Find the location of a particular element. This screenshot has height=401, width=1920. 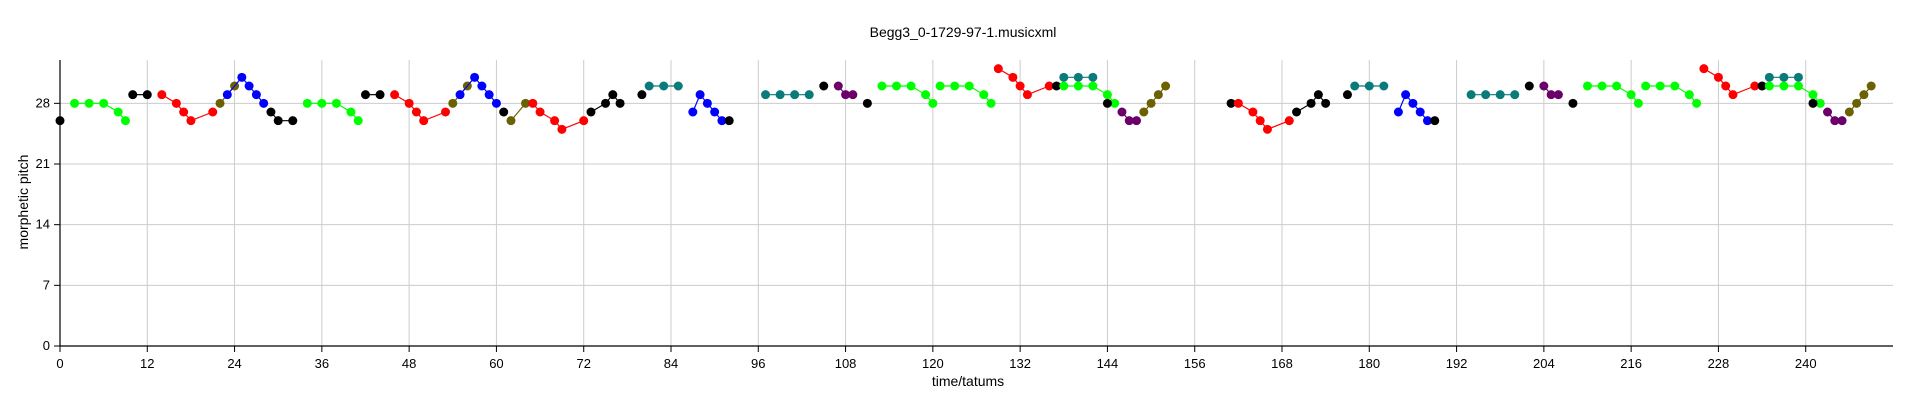

x-tick-label: 96 is located at coordinates (758, 363).